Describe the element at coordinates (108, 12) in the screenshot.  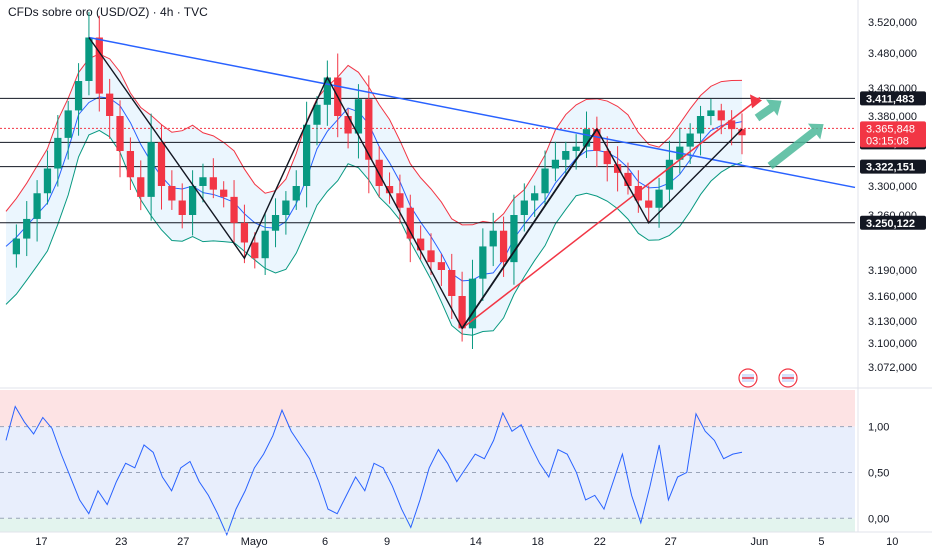
I see `chart-title: CFDs sobre oro (USD/OZ) · 4h · TVC` at that location.